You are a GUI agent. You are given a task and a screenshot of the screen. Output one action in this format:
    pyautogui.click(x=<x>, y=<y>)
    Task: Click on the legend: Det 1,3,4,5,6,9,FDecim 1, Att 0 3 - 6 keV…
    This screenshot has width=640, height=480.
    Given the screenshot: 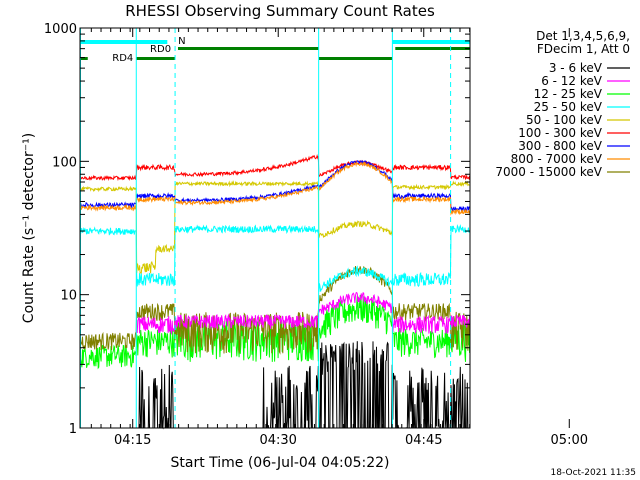 What is the action you would take?
    pyautogui.click(x=562, y=104)
    